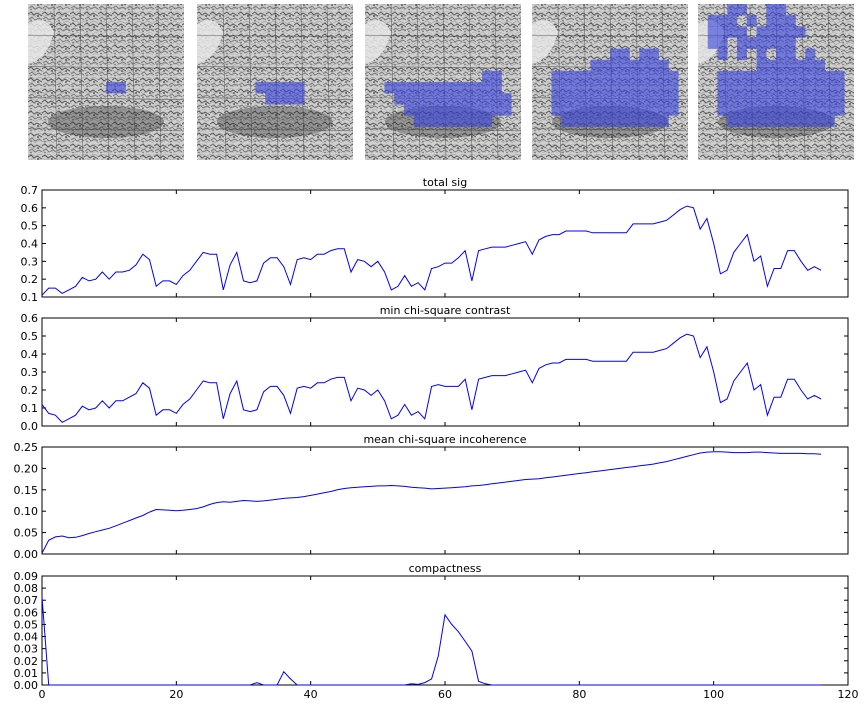 The width and height of the screenshot is (868, 704). Describe the element at coordinates (579, 694) in the screenshot. I see `x-tick-label: 80` at that location.